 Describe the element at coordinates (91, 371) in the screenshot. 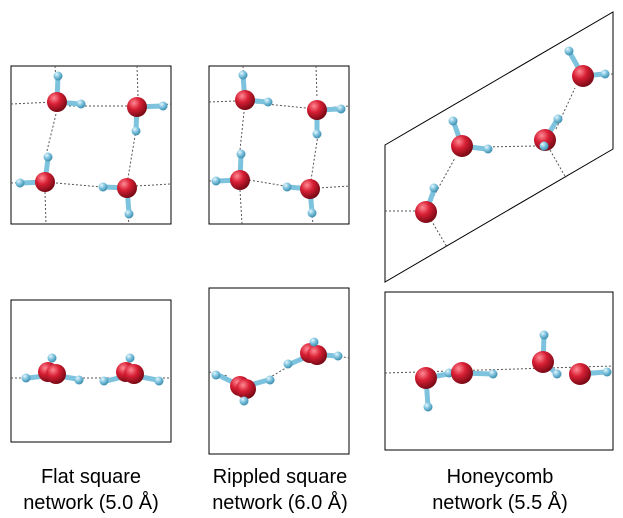

I see `panel-flat-square-side` at that location.